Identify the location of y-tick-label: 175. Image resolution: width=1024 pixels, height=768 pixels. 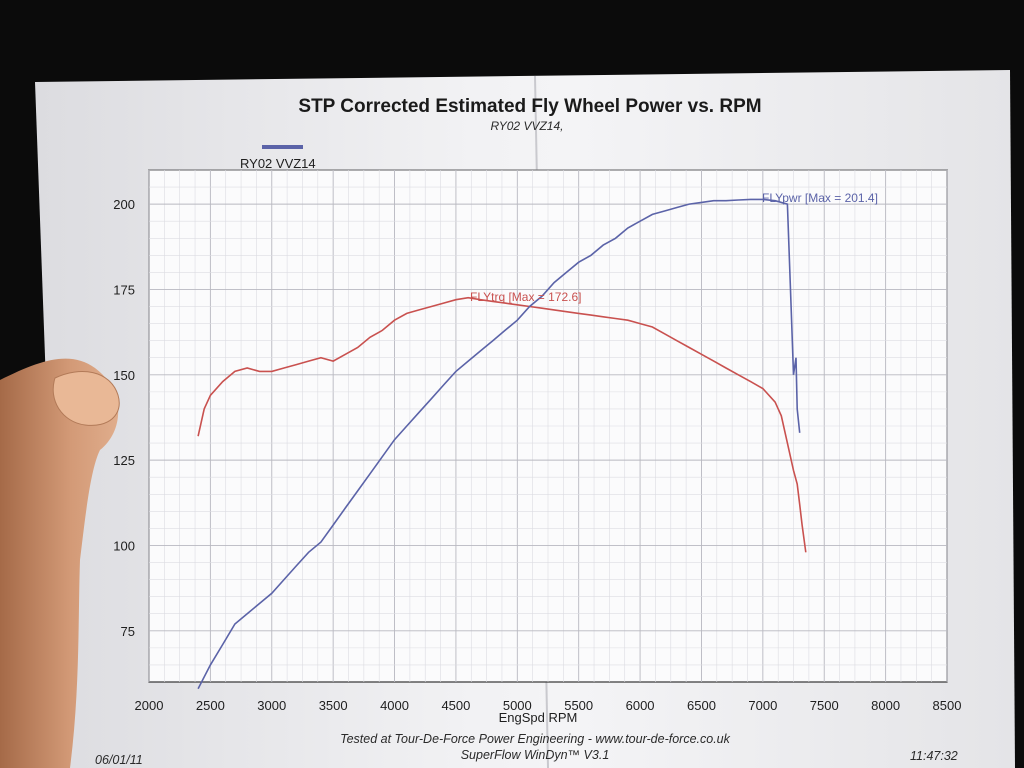
(124, 289).